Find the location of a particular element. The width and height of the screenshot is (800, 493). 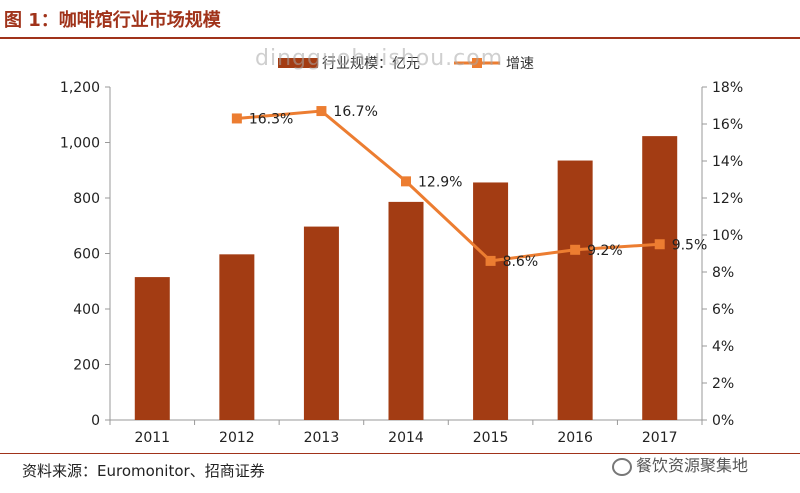

brand-badge: 餐饮资源聚集地 is located at coordinates (680, 464).